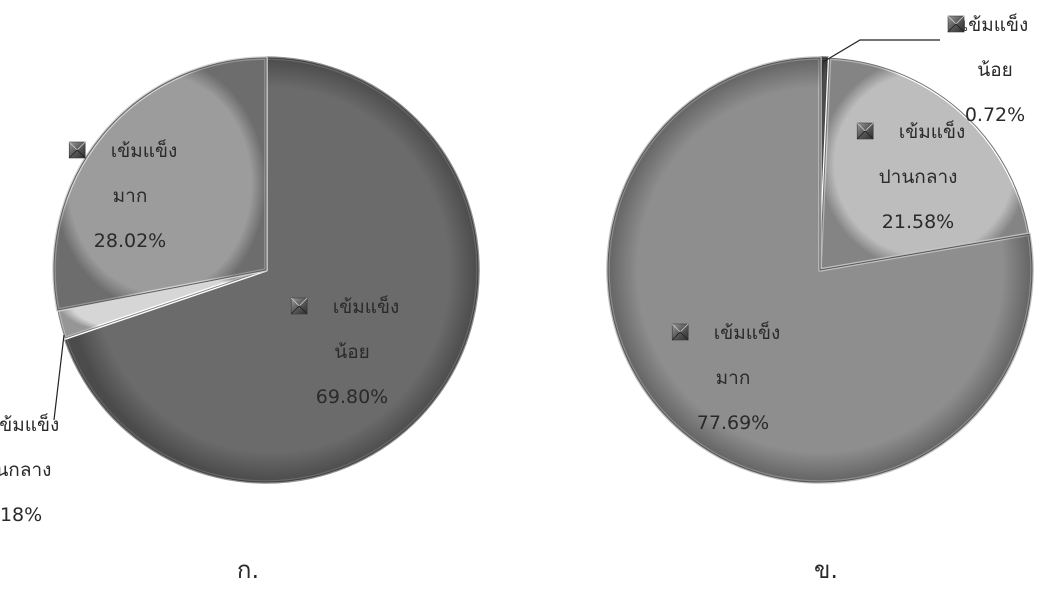  What do you see at coordinates (352, 352) in the screenshot?
I see `chart-1-slice-1-label-line-2: น้อย` at bounding box center [352, 352].